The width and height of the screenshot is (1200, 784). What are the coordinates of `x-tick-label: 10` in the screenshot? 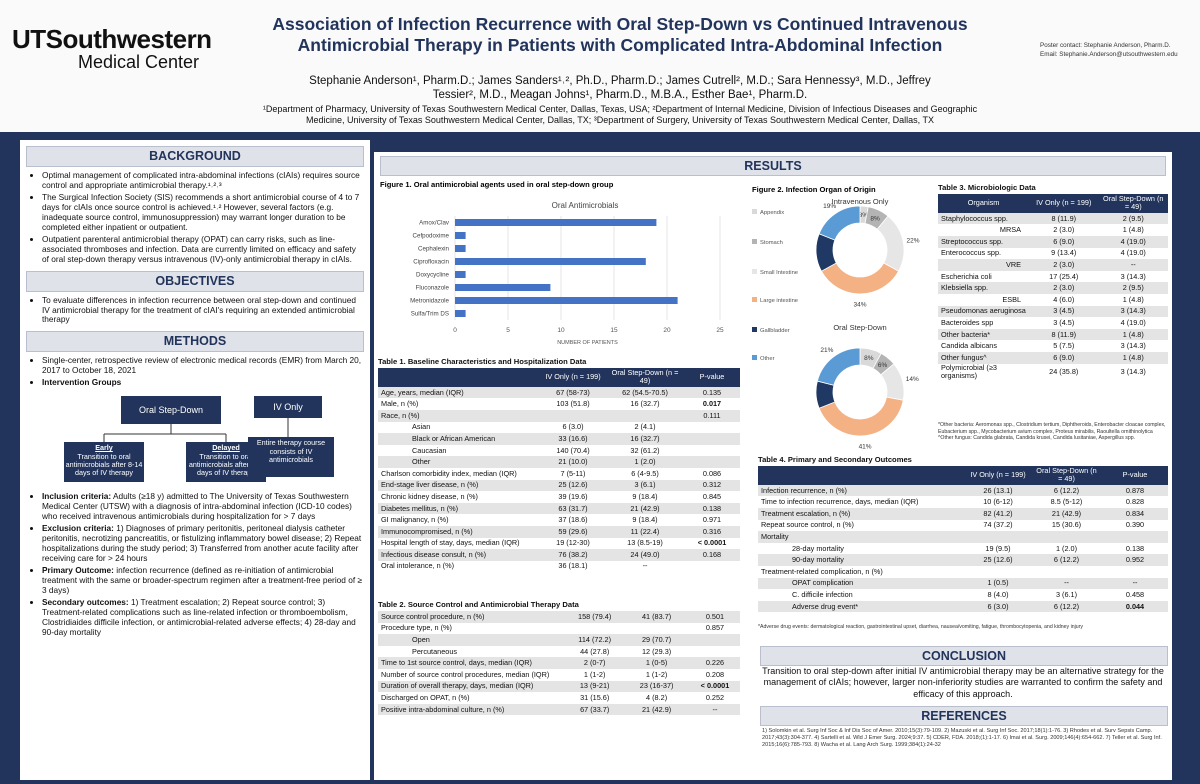 It's located at (561, 330).